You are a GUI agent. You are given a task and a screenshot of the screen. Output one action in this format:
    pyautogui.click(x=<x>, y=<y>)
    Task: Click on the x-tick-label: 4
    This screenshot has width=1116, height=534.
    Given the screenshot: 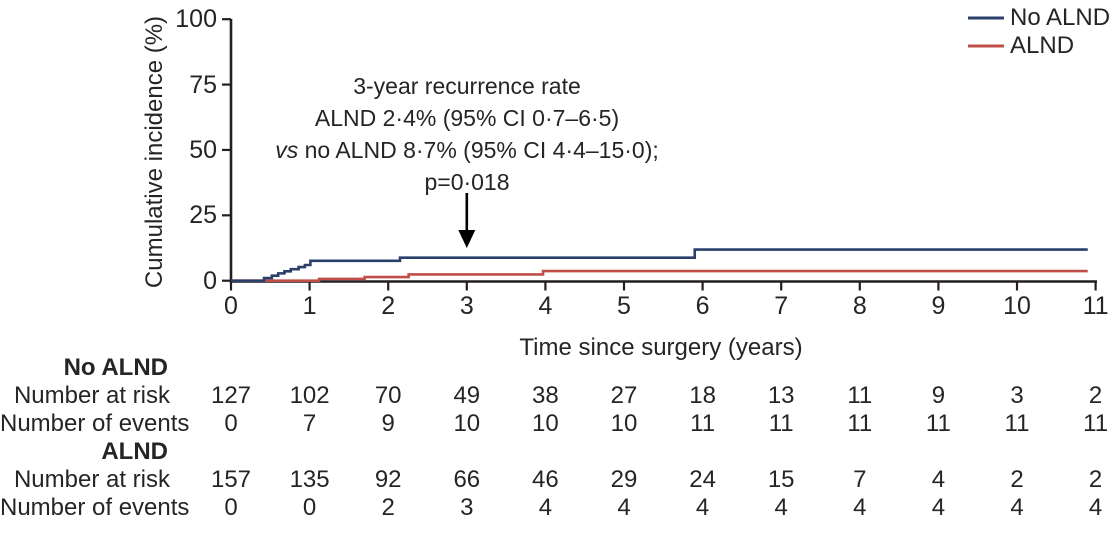 What is the action you would take?
    pyautogui.click(x=545, y=306)
    